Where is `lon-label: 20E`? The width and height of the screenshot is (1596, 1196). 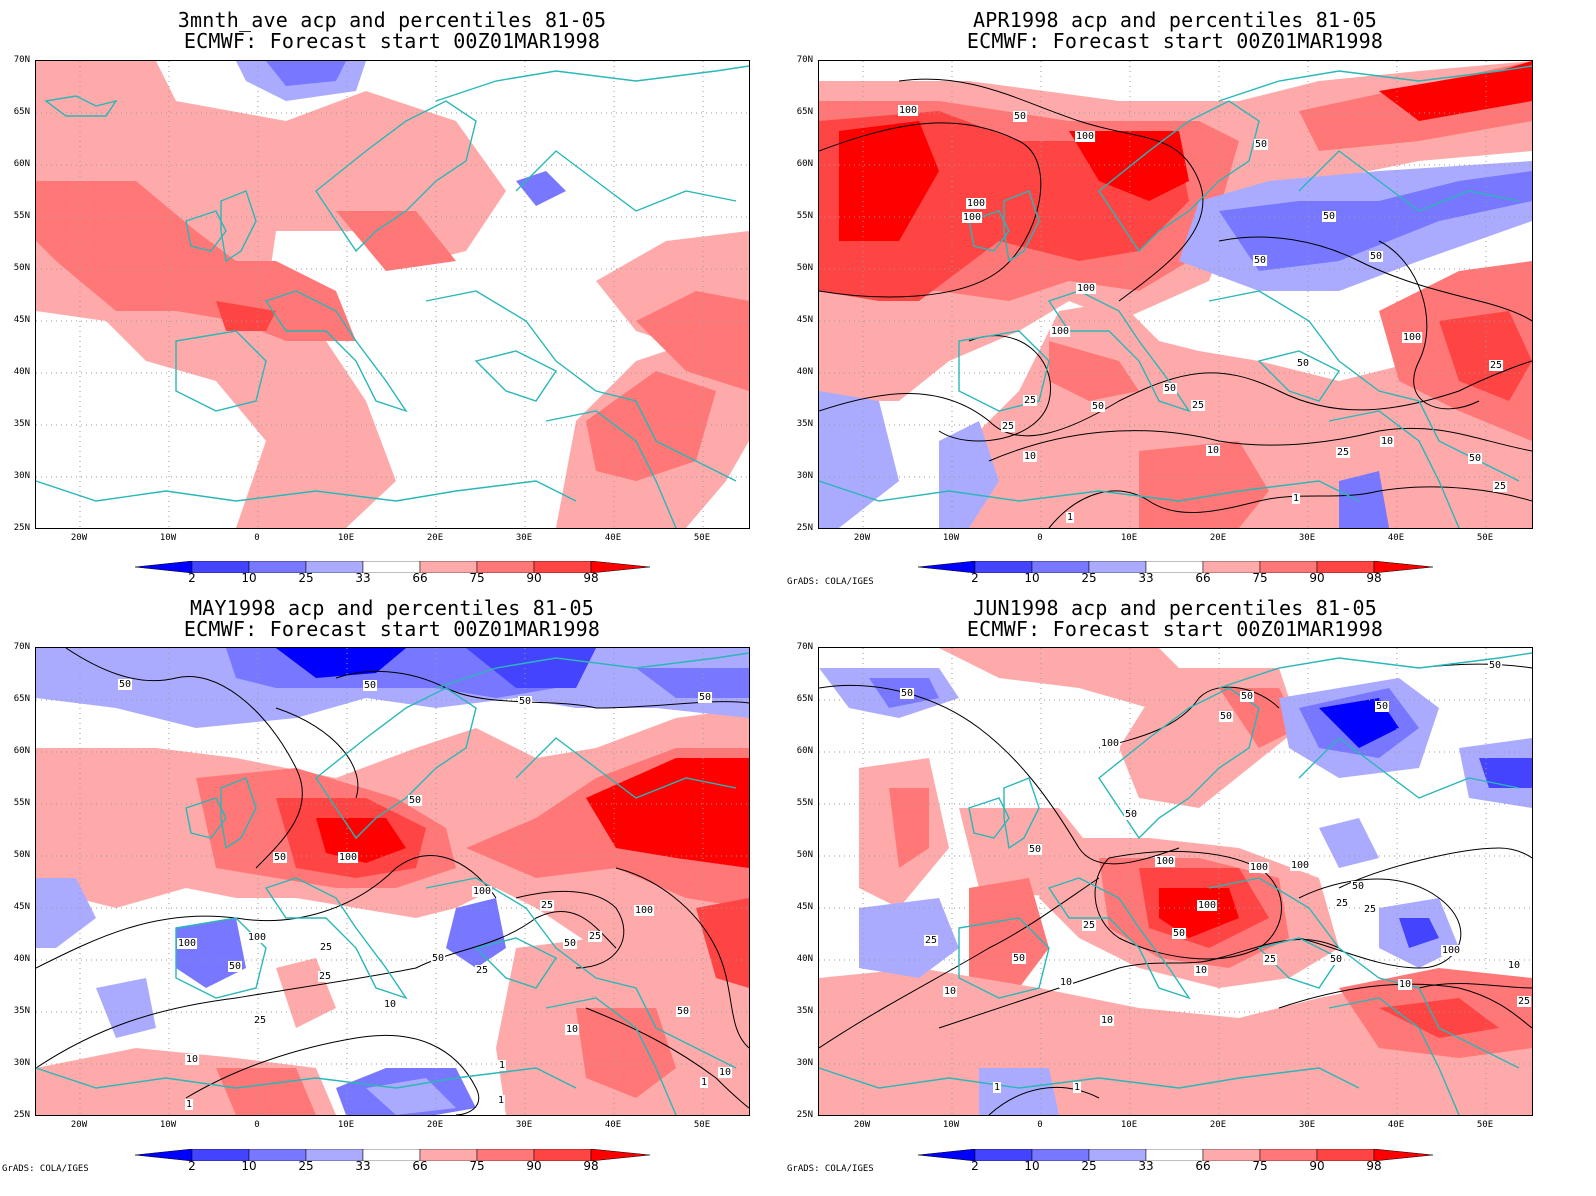 lon-label: 20E is located at coordinates (1218, 1125).